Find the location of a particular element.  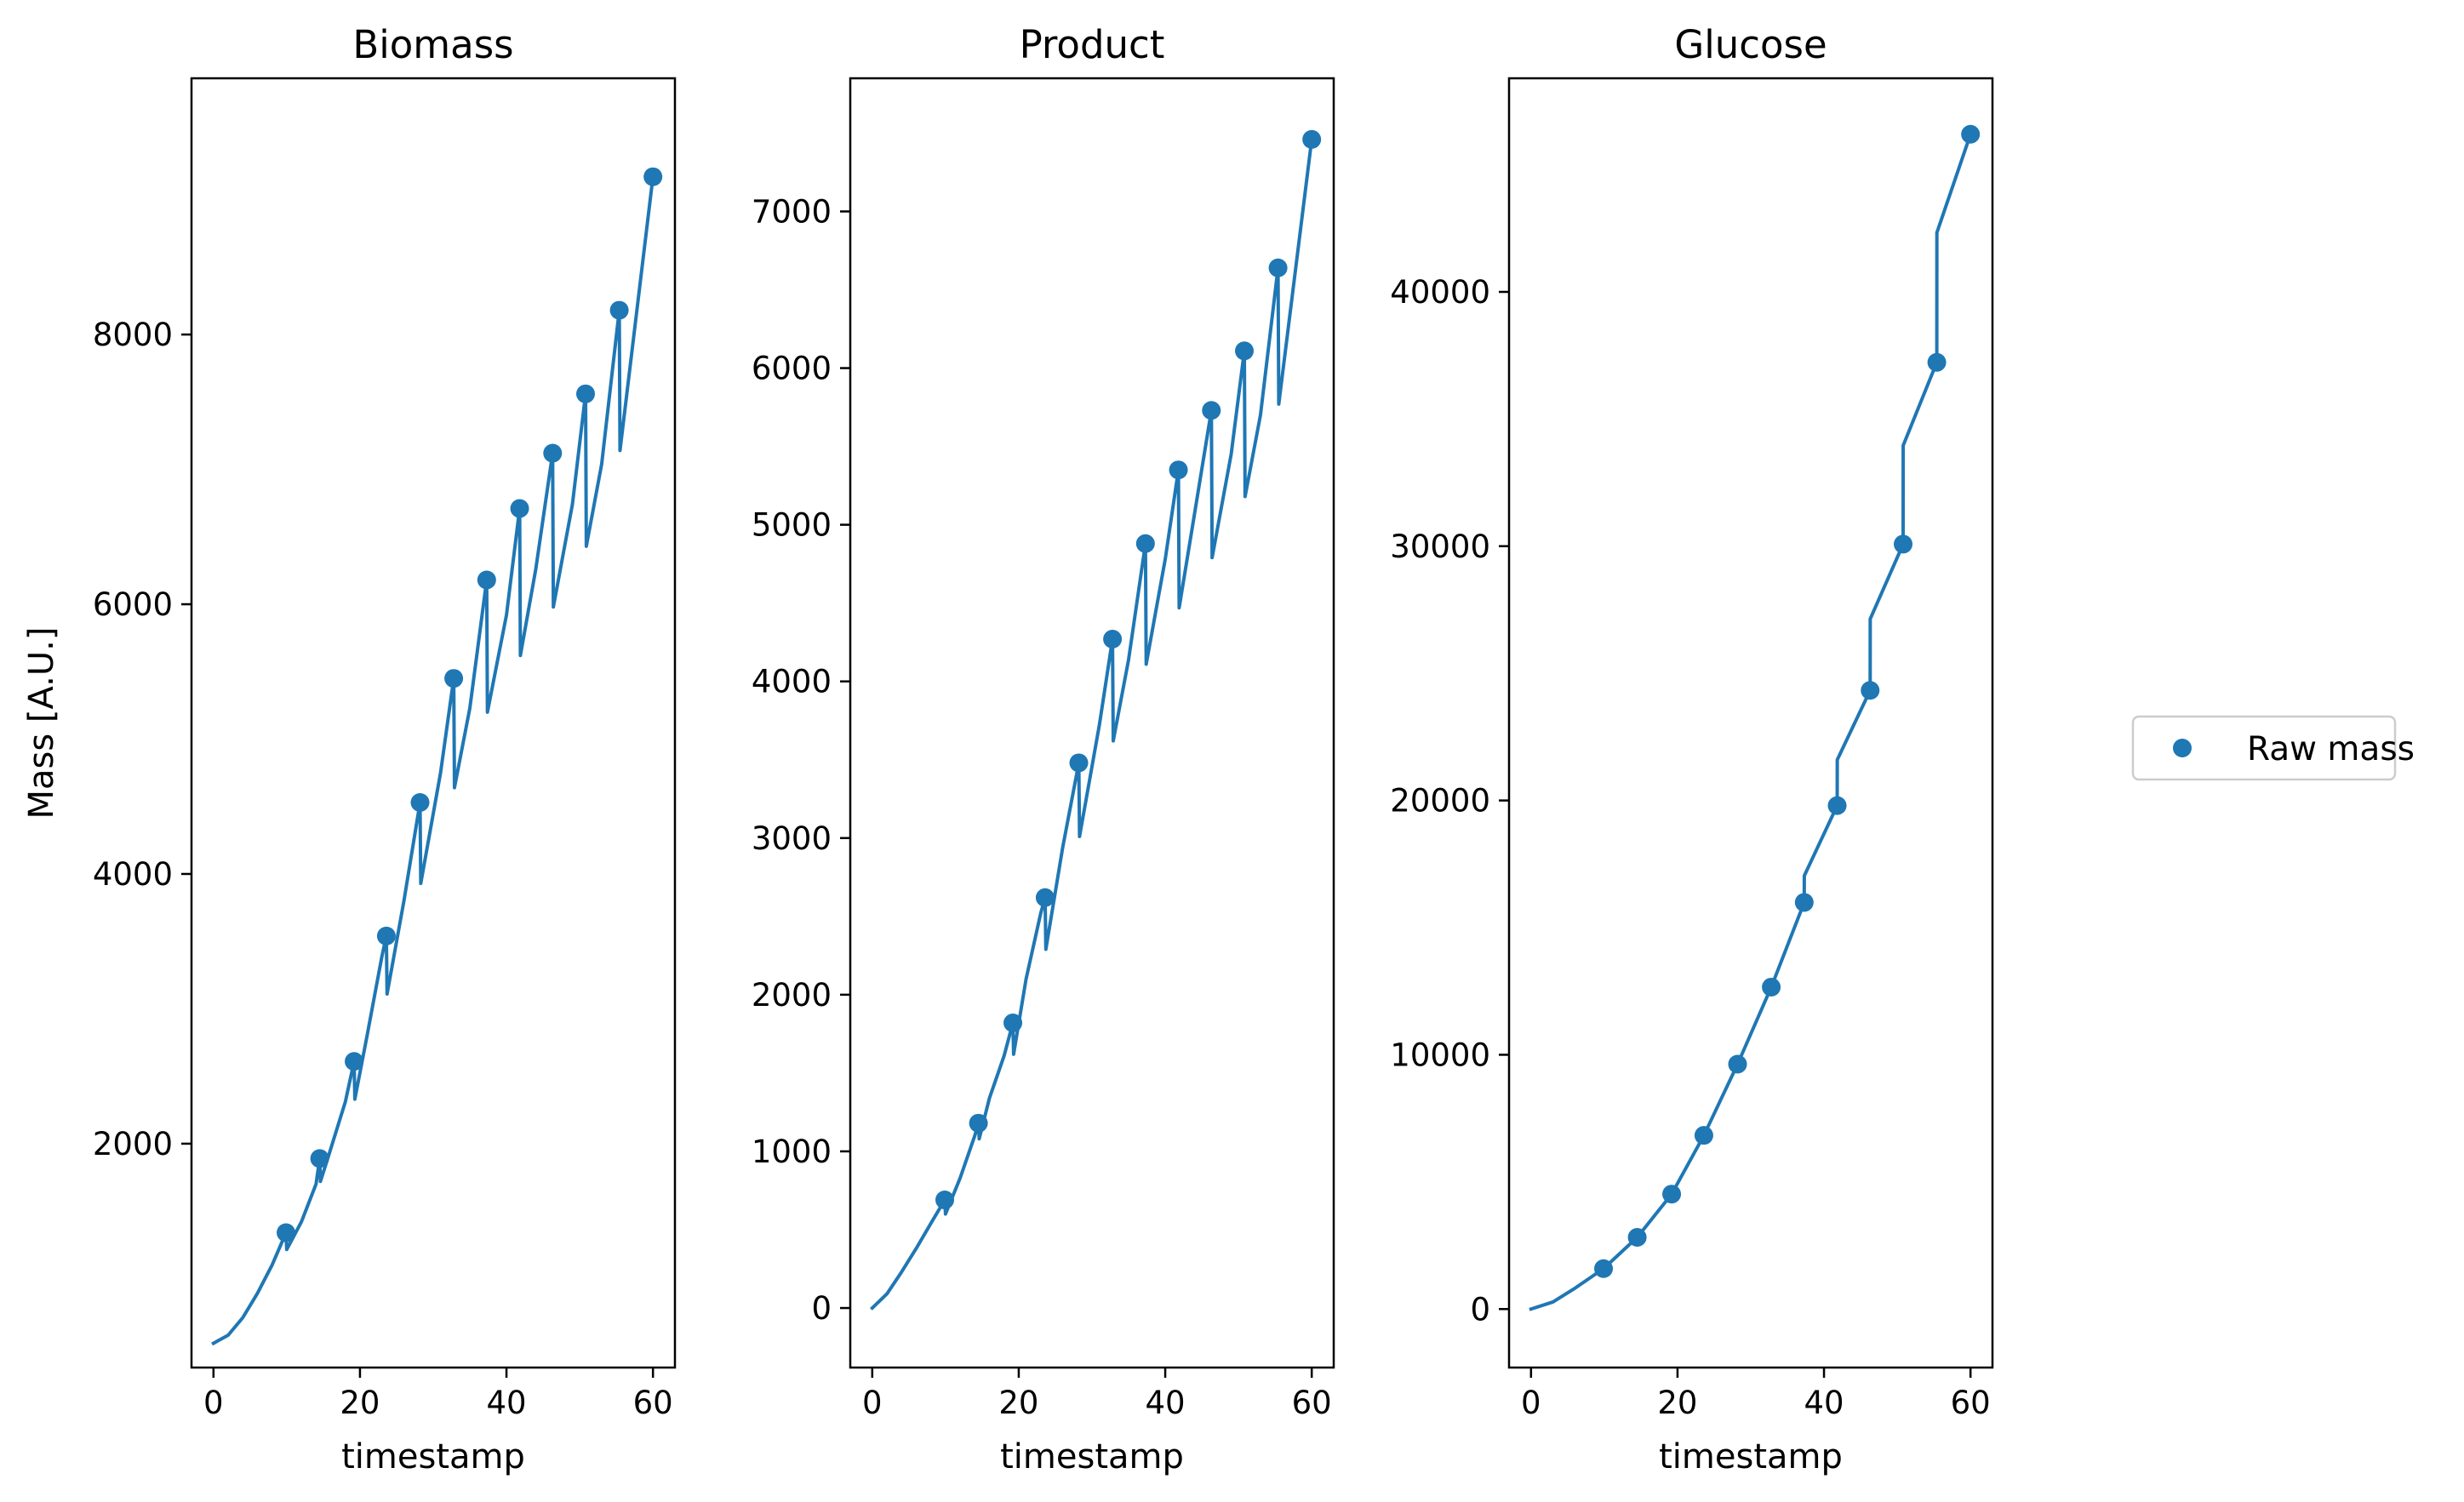

y-tick-label: 3000 is located at coordinates (792, 838).